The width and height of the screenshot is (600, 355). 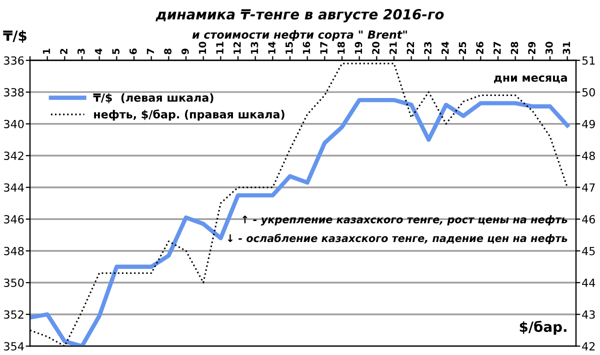 I want to click on x-tick-label: 6, so click(x=133, y=51).